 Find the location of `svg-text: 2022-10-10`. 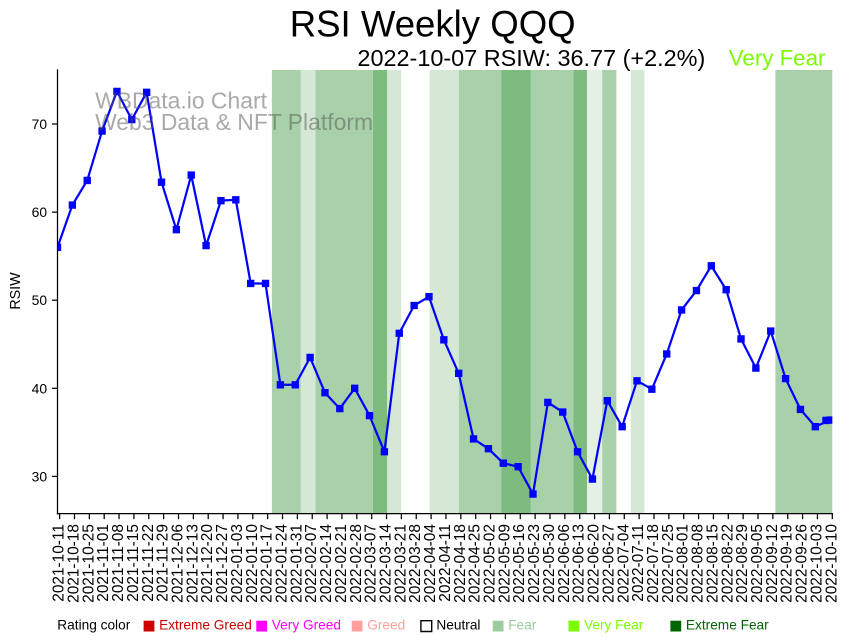

svg-text: 2022-10-10 is located at coordinates (831, 563).